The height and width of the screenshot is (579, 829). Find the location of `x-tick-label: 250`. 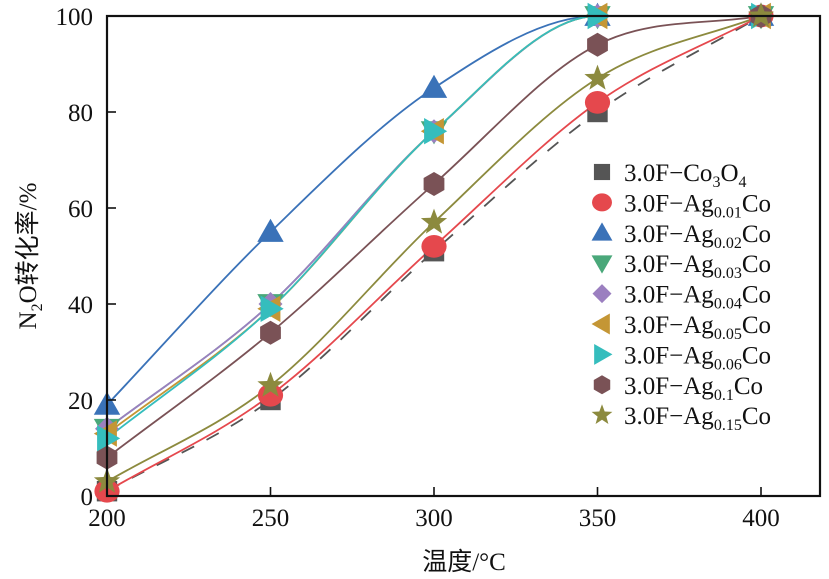

x-tick-label: 250 is located at coordinates (271, 518).